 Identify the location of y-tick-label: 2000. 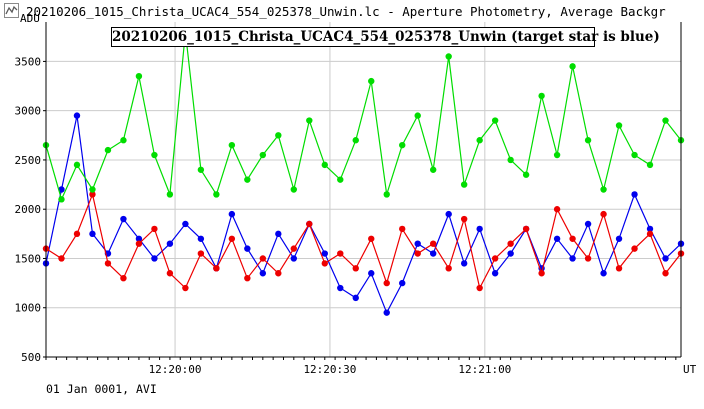
(28, 209).